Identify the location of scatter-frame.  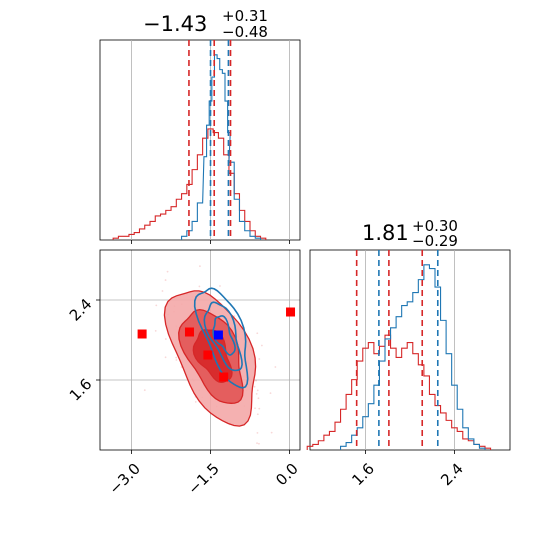
(200, 350).